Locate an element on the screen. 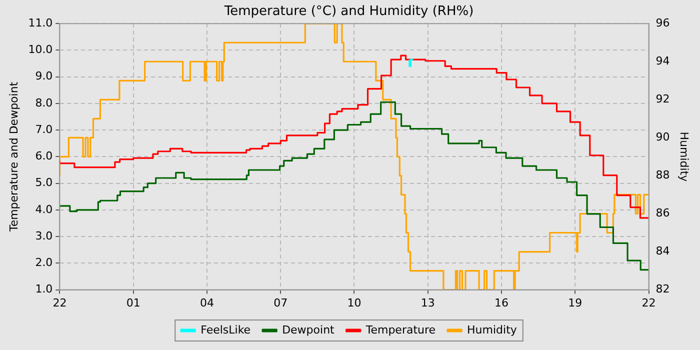 The height and width of the screenshot is (350, 700). x-tick-label: 10 is located at coordinates (354, 303).